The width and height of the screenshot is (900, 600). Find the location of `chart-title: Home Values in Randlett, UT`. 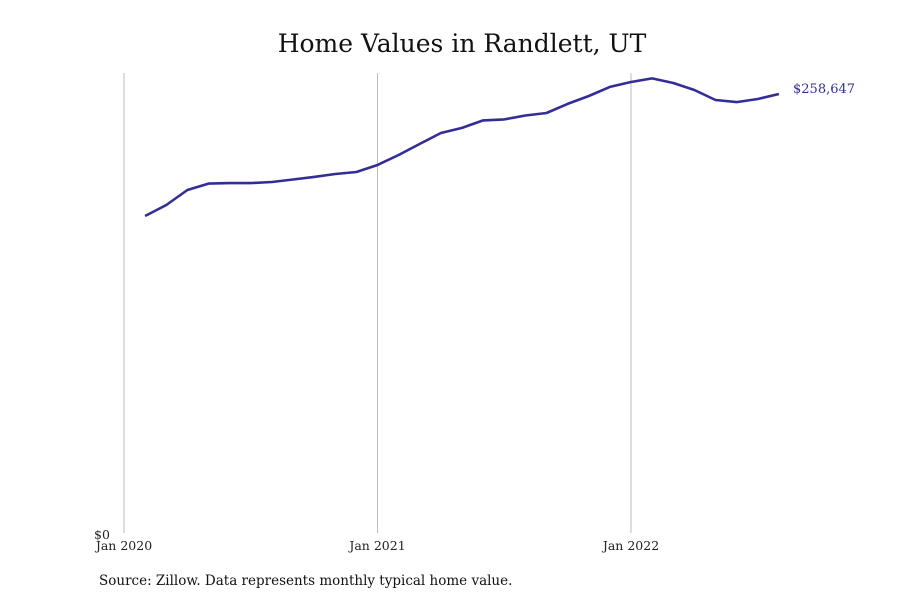

chart-title: Home Values in Randlett, UT is located at coordinates (462, 43).